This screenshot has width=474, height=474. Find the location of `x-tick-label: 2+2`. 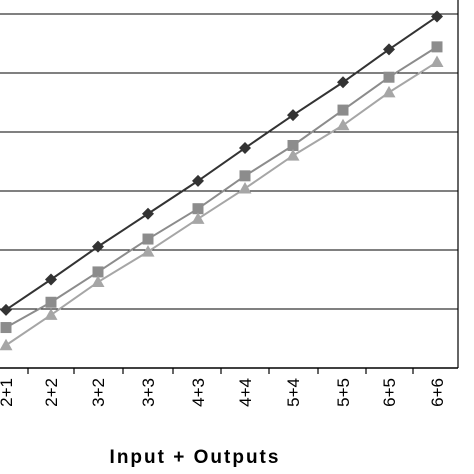

x-tick-label: 2+2 is located at coordinates (51, 392).